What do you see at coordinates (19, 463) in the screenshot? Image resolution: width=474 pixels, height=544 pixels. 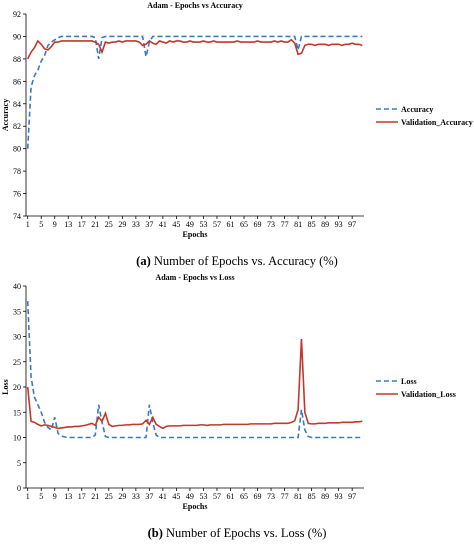 I see `y-tick-label: 5` at bounding box center [19, 463].